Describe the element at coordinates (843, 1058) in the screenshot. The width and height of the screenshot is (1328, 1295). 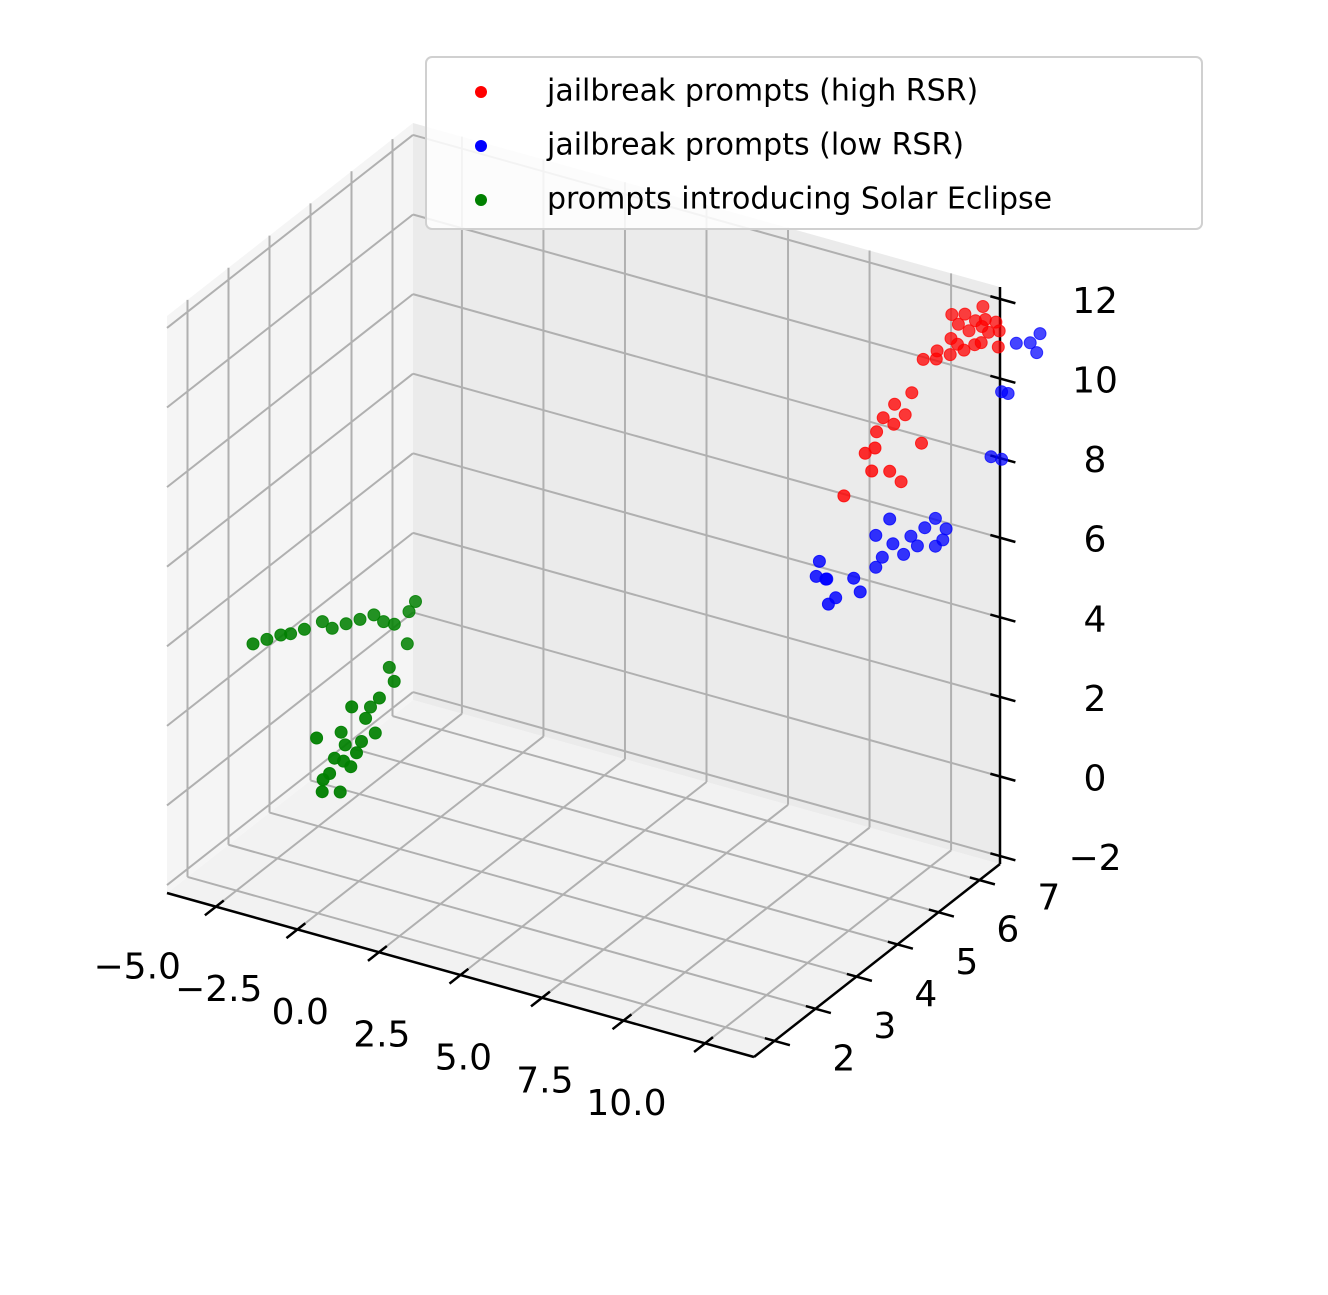
I see `y-tick-label: 2` at that location.